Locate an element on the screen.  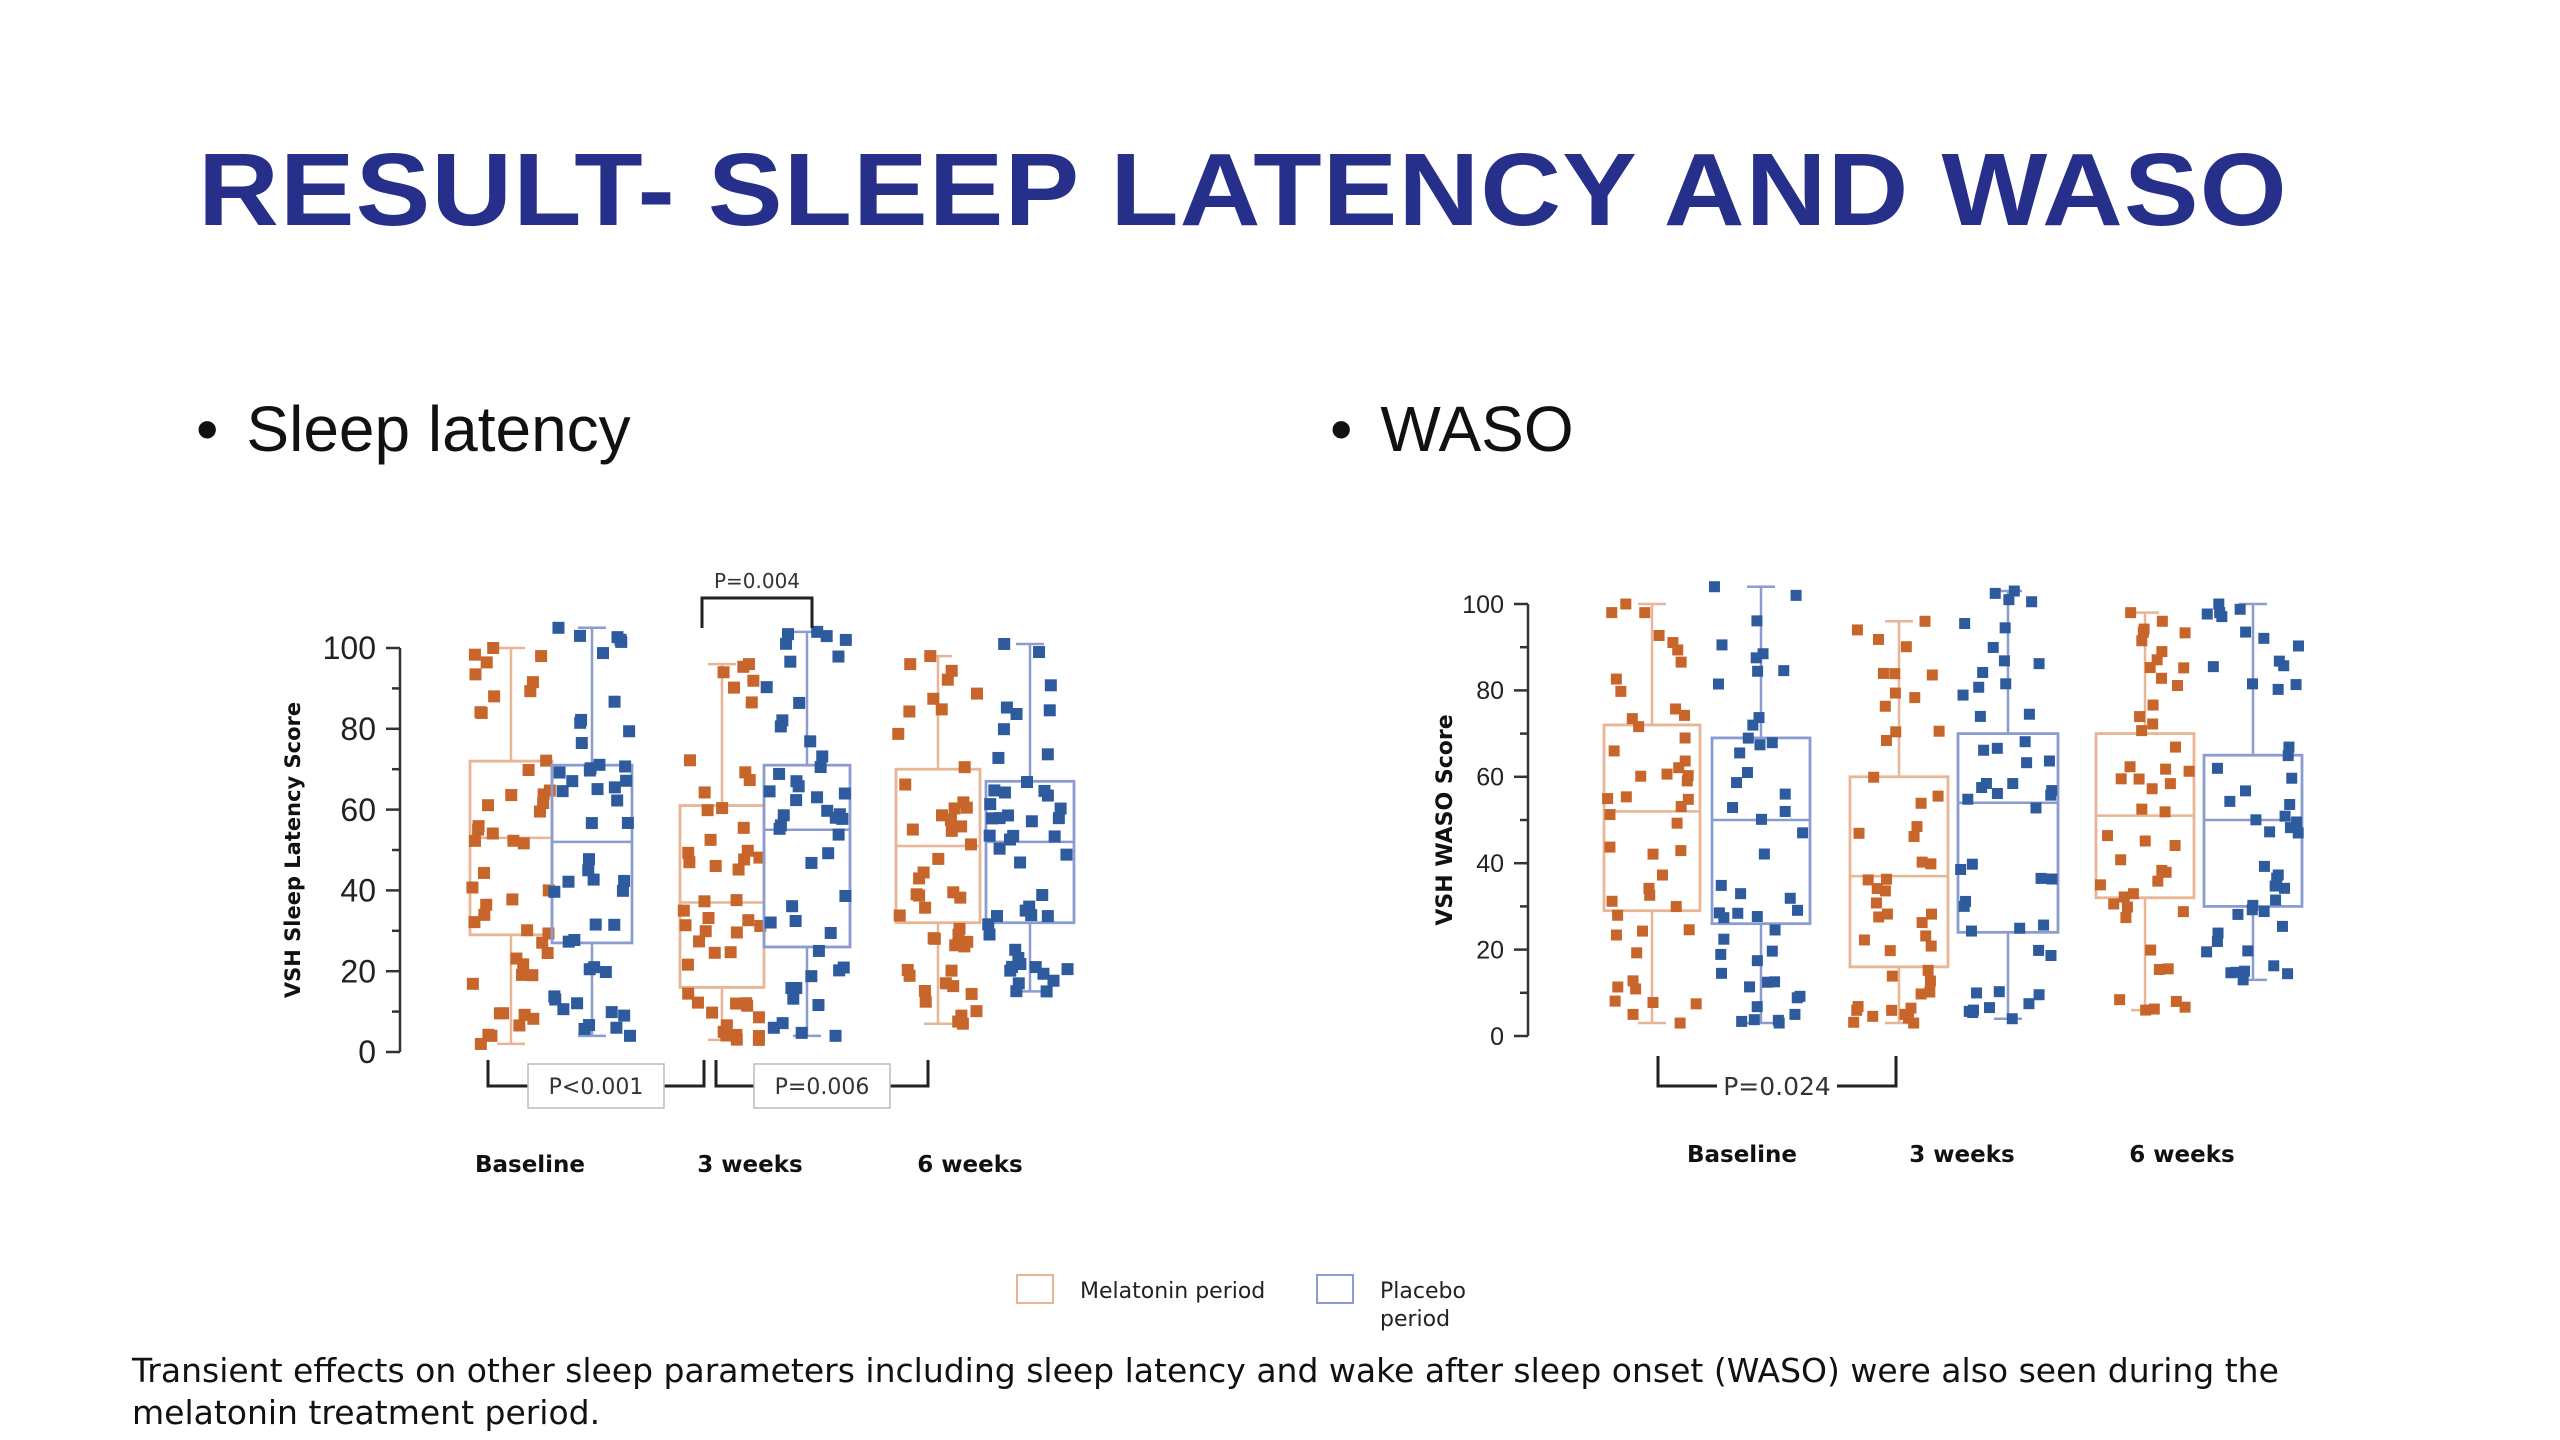
sleep-latency-x-category-label: 6 weeks is located at coordinates (969, 1165).